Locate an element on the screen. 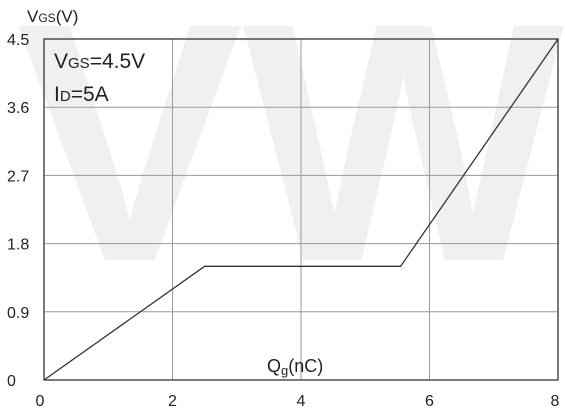 This screenshot has height=411, width=565. y-axis-label: VGS(V) is located at coordinates (52, 16).